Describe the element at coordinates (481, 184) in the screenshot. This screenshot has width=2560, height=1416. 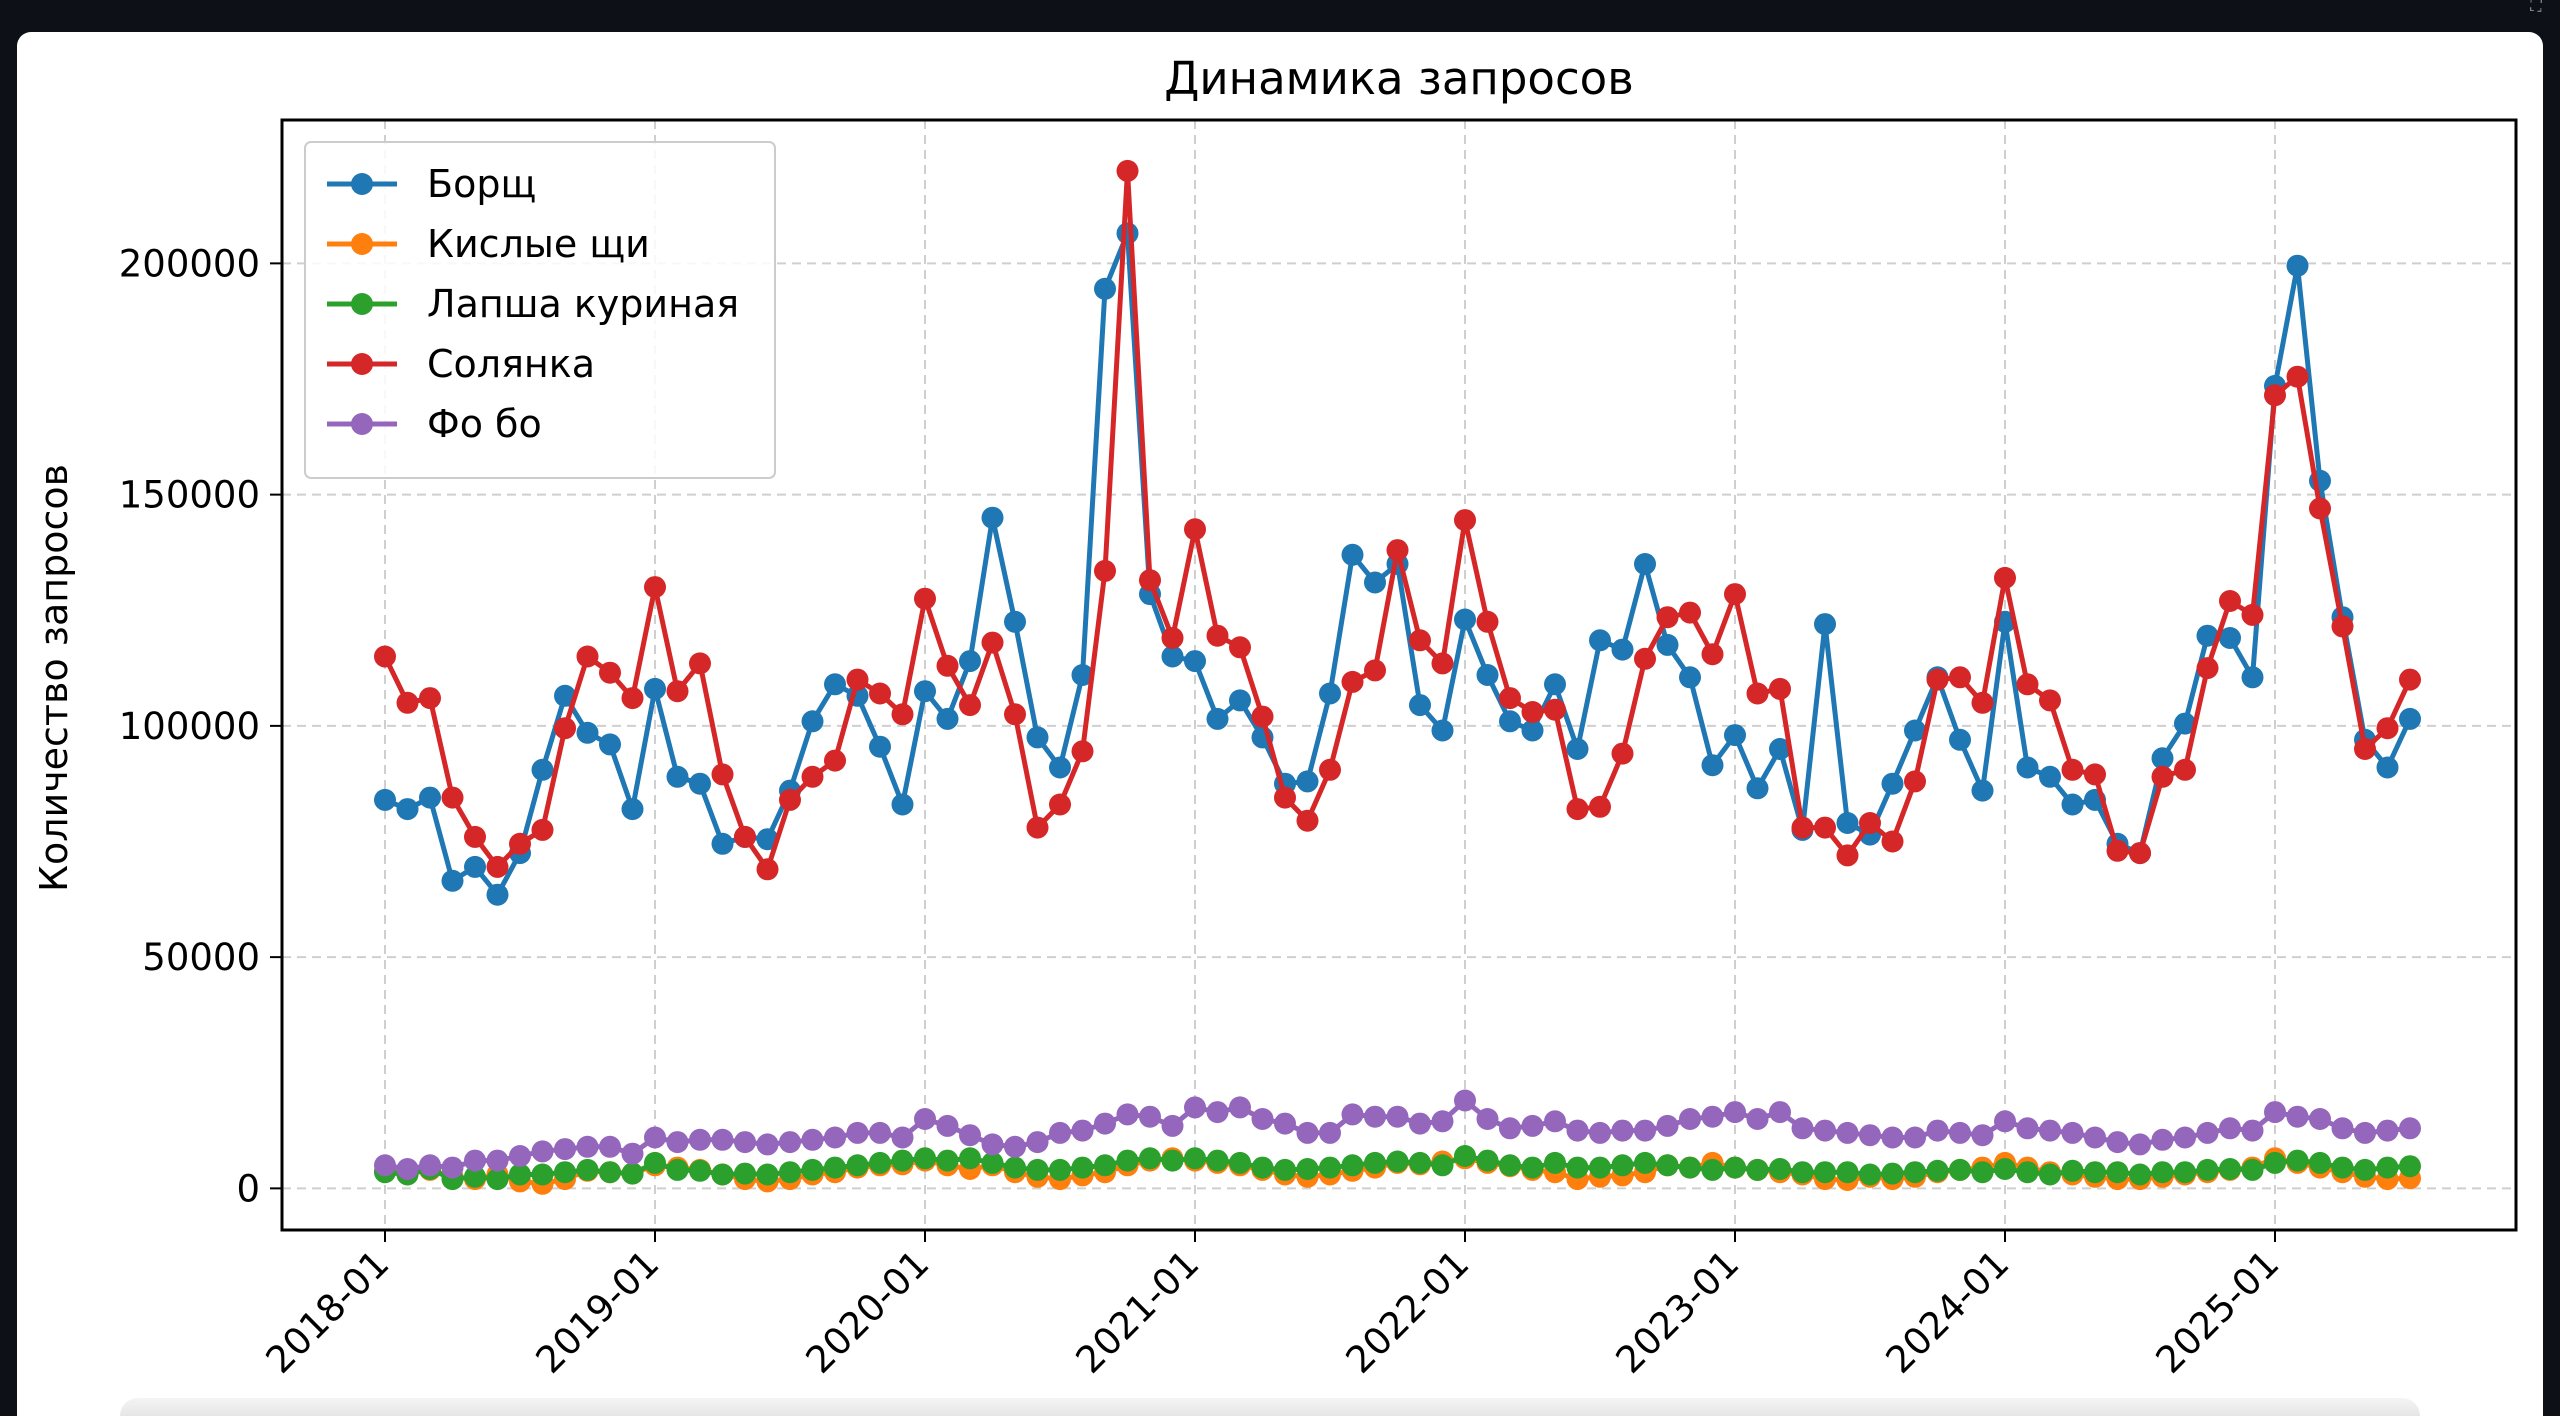
I see `legend-label: Борщ` at that location.